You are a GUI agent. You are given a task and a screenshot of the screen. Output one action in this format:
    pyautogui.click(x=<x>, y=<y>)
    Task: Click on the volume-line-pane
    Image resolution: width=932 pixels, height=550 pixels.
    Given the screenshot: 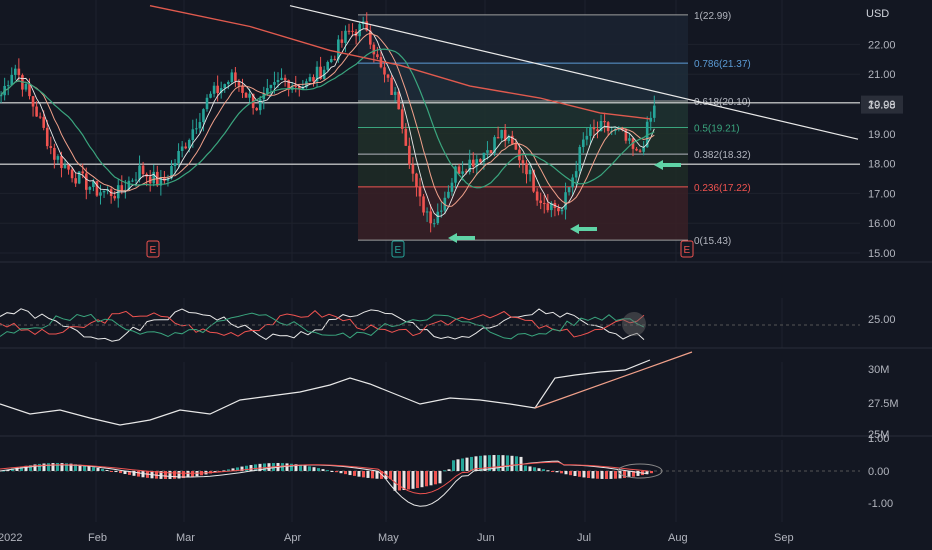 What is the action you would take?
    pyautogui.click(x=346, y=388)
    